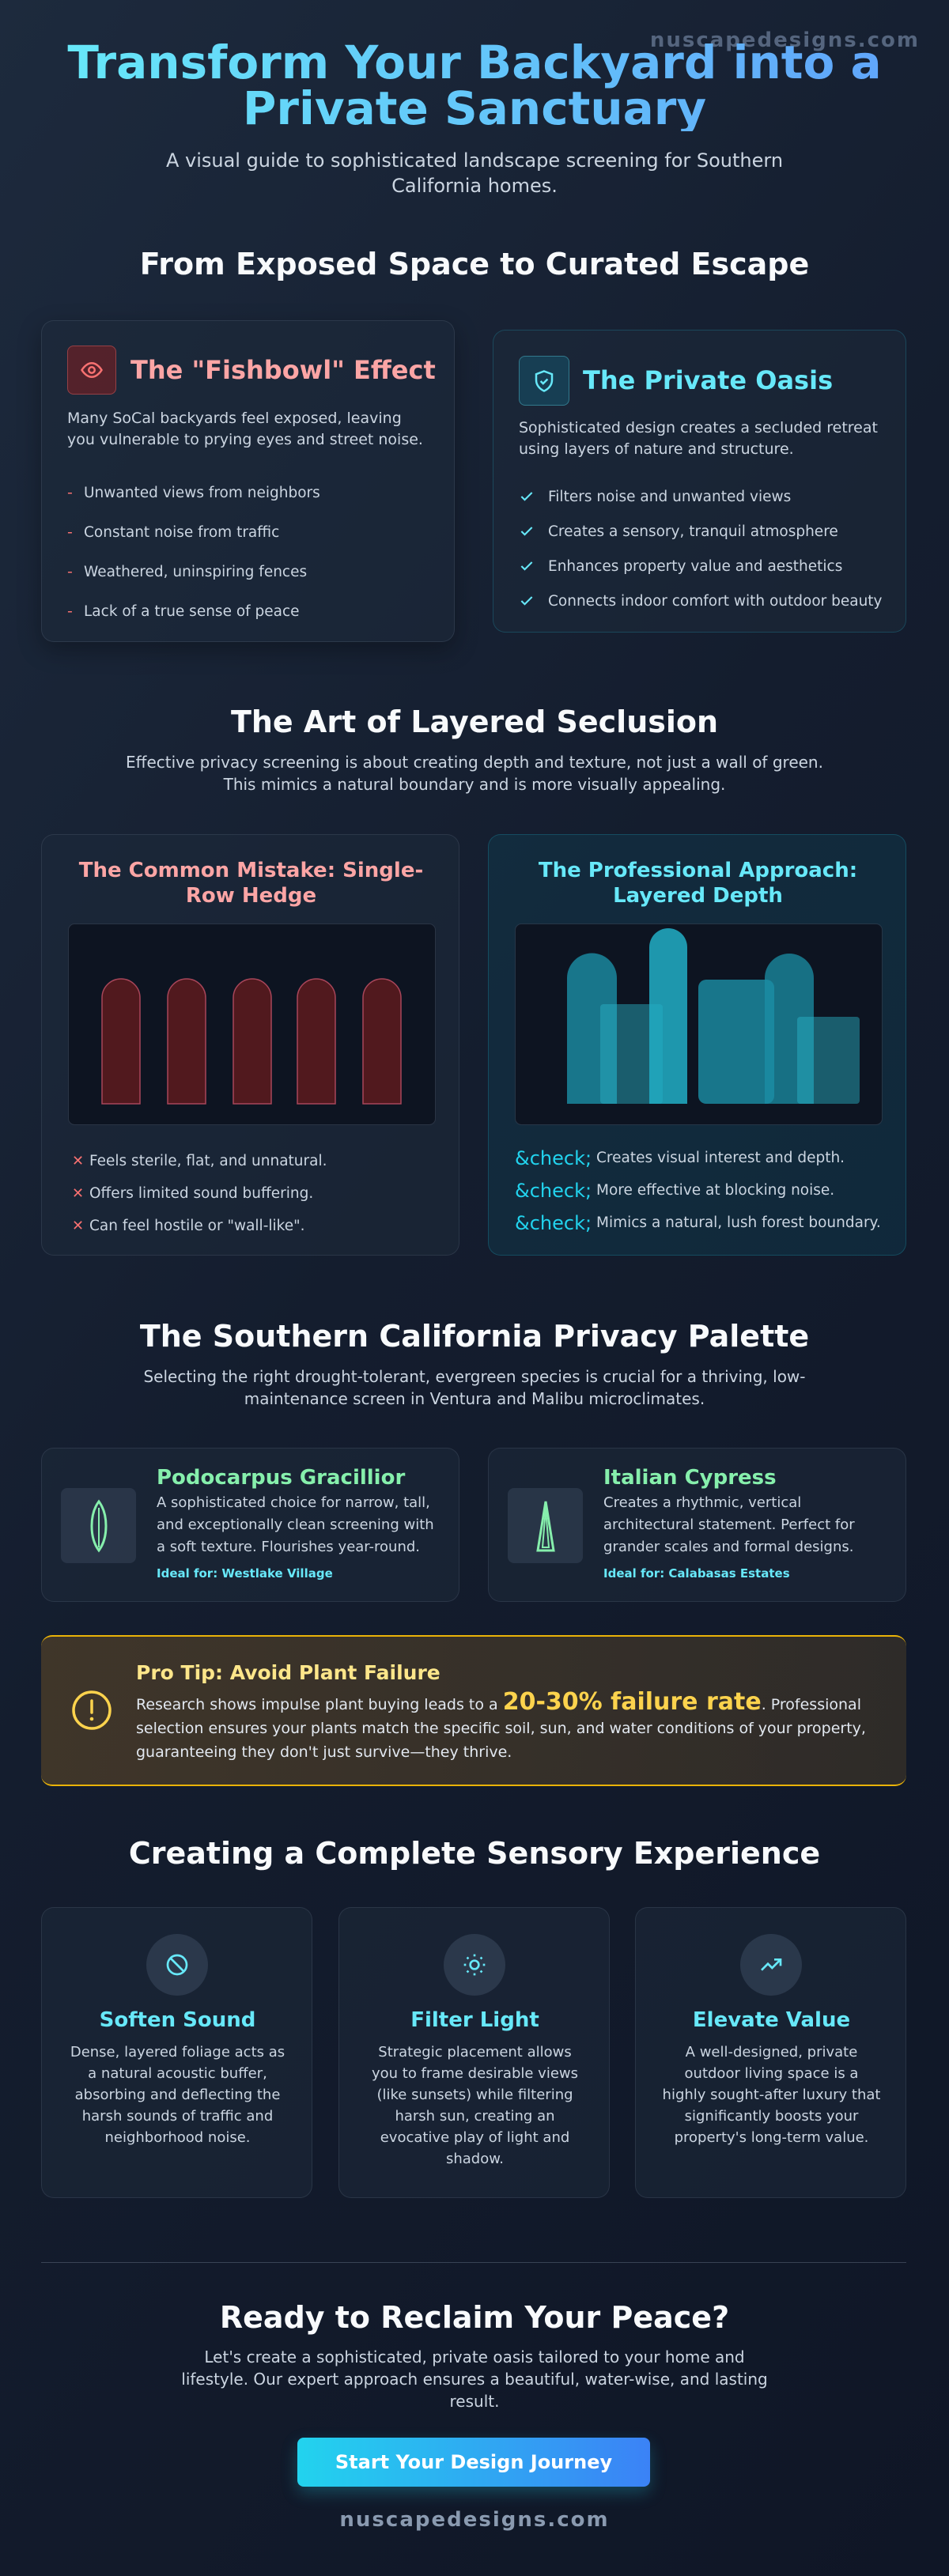 This screenshot has height=2576, width=949. I want to click on leaf-icon, so click(99, 1525).